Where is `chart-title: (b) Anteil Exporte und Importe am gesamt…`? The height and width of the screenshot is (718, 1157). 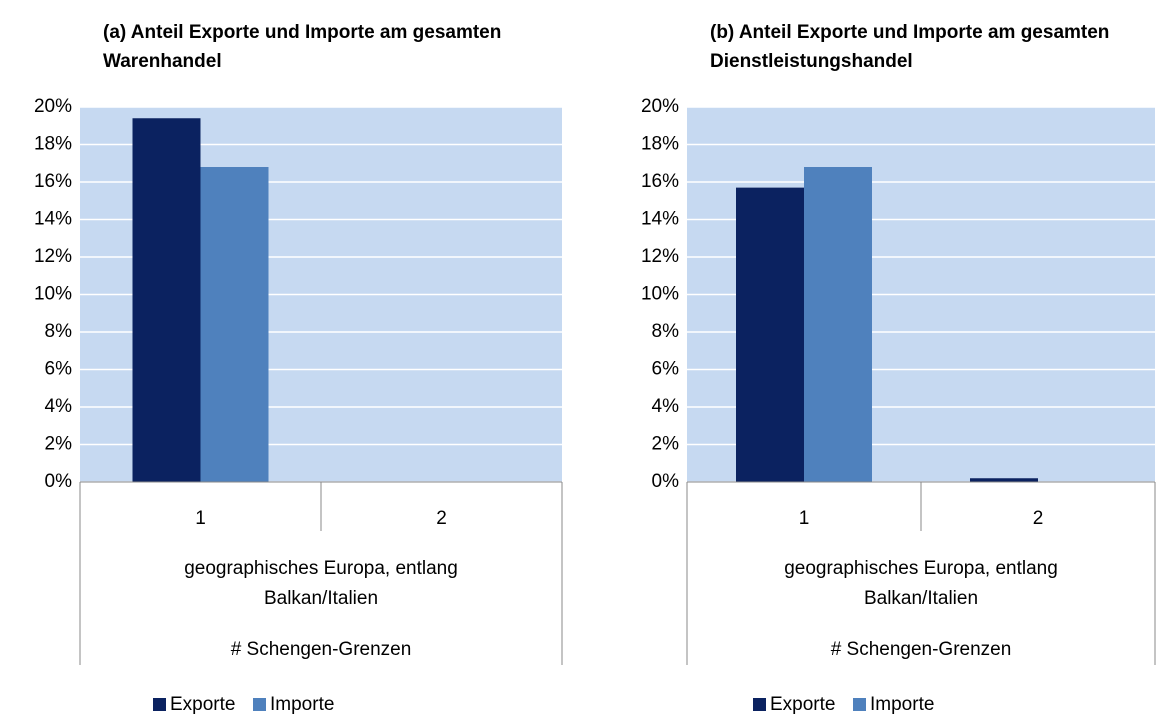 chart-title: (b) Anteil Exporte und Importe am gesamt… is located at coordinates (910, 47).